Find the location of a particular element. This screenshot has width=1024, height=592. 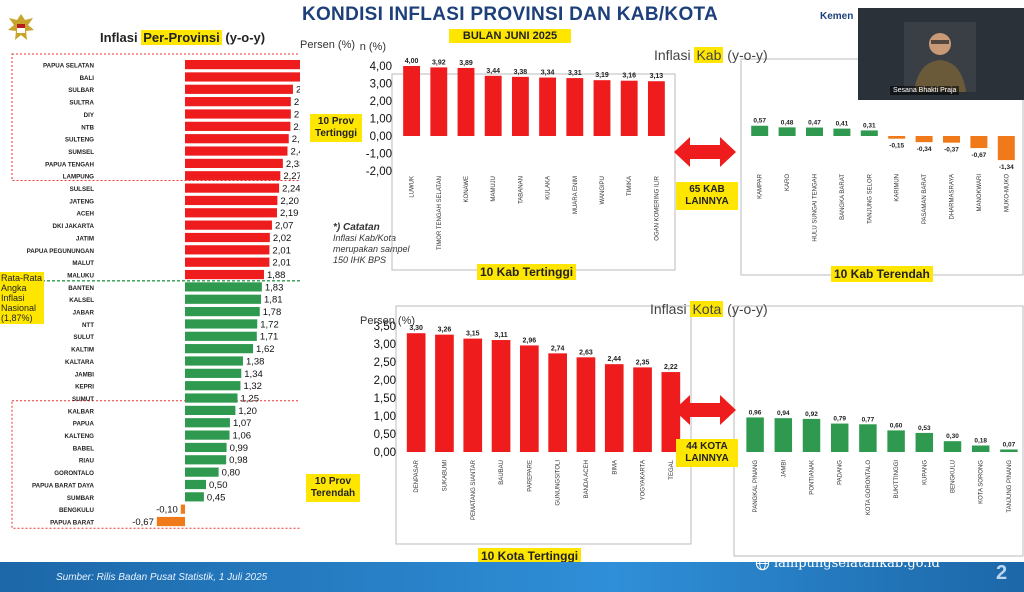

province-value-label: -0,10 is located at coordinates (167, 510).